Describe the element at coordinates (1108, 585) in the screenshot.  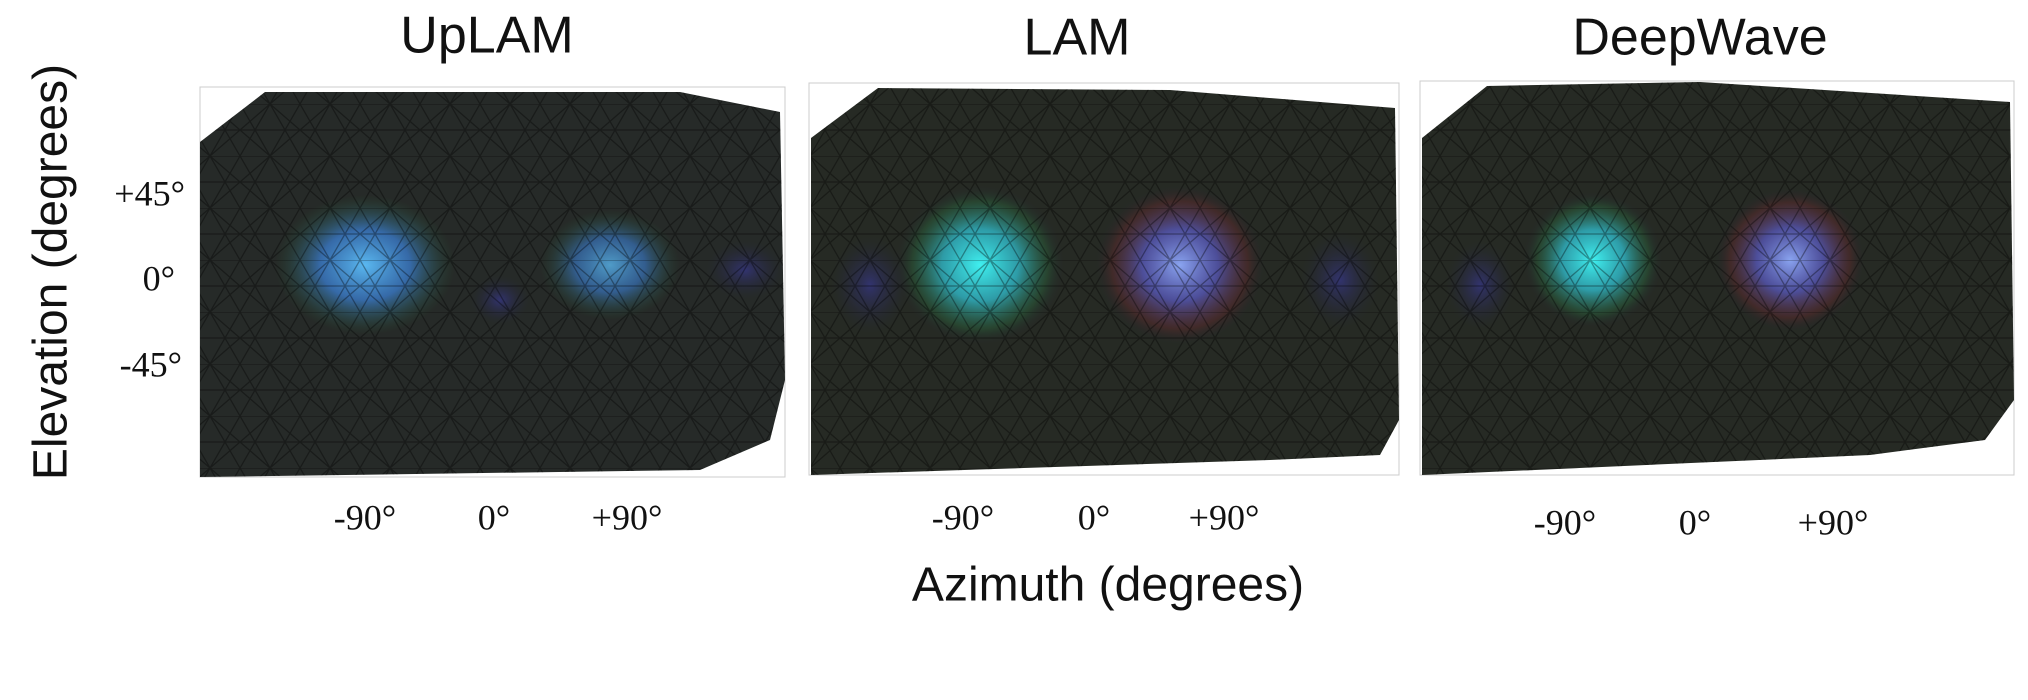
I see `x-axis-label: Azimuth (degrees)` at that location.